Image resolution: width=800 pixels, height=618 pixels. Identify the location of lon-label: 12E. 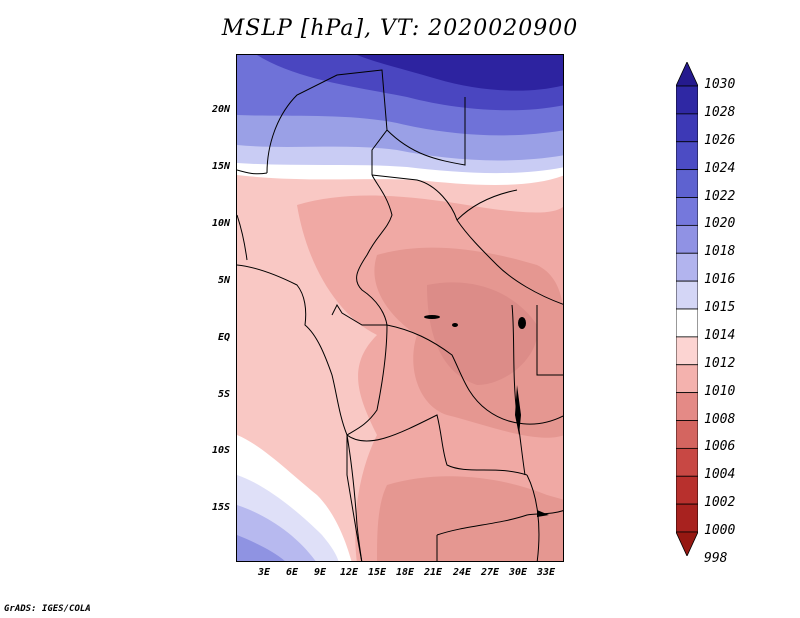
(349, 572).